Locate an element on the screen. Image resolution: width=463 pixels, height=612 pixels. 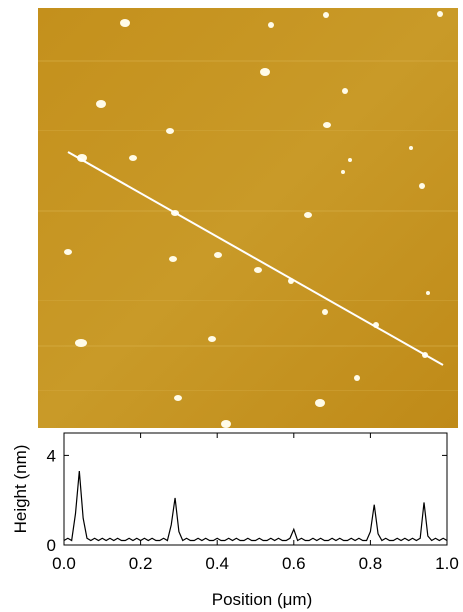
x-tick-label: 0.4 is located at coordinates (217, 563).